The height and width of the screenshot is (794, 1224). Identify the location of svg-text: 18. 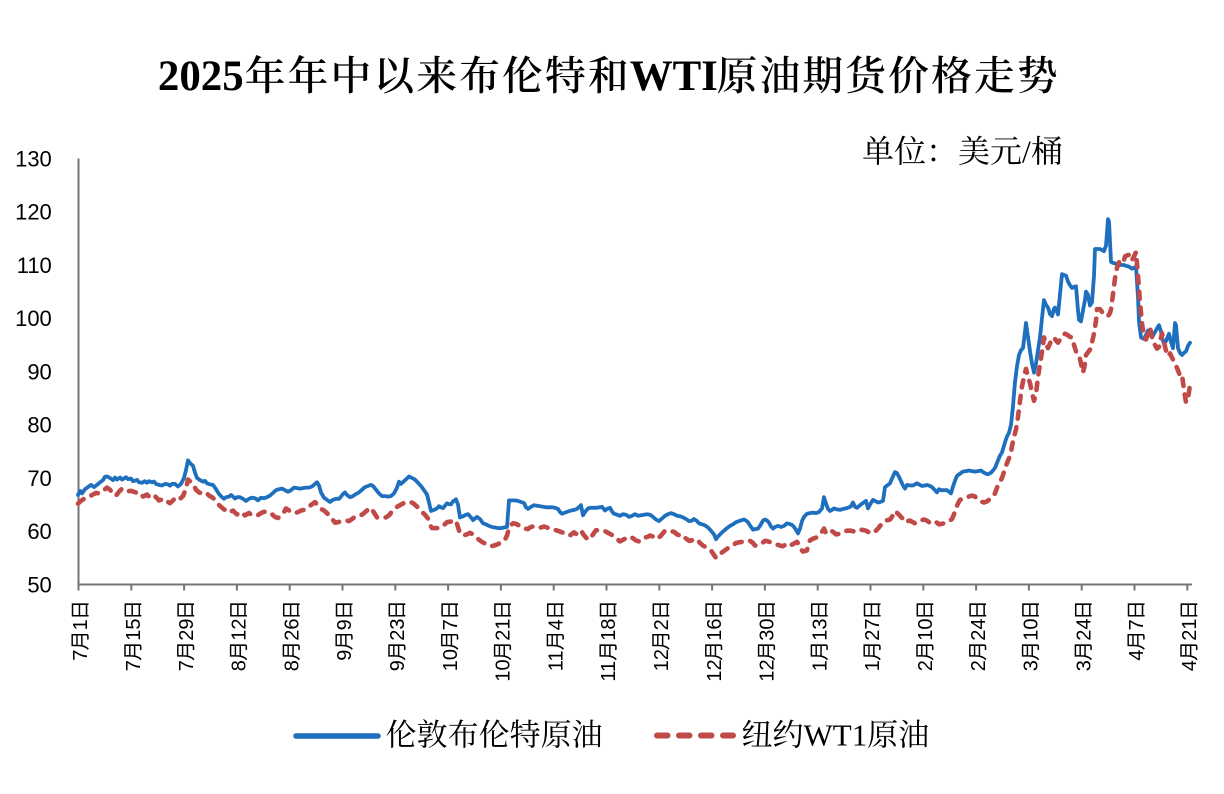
(609, 630).